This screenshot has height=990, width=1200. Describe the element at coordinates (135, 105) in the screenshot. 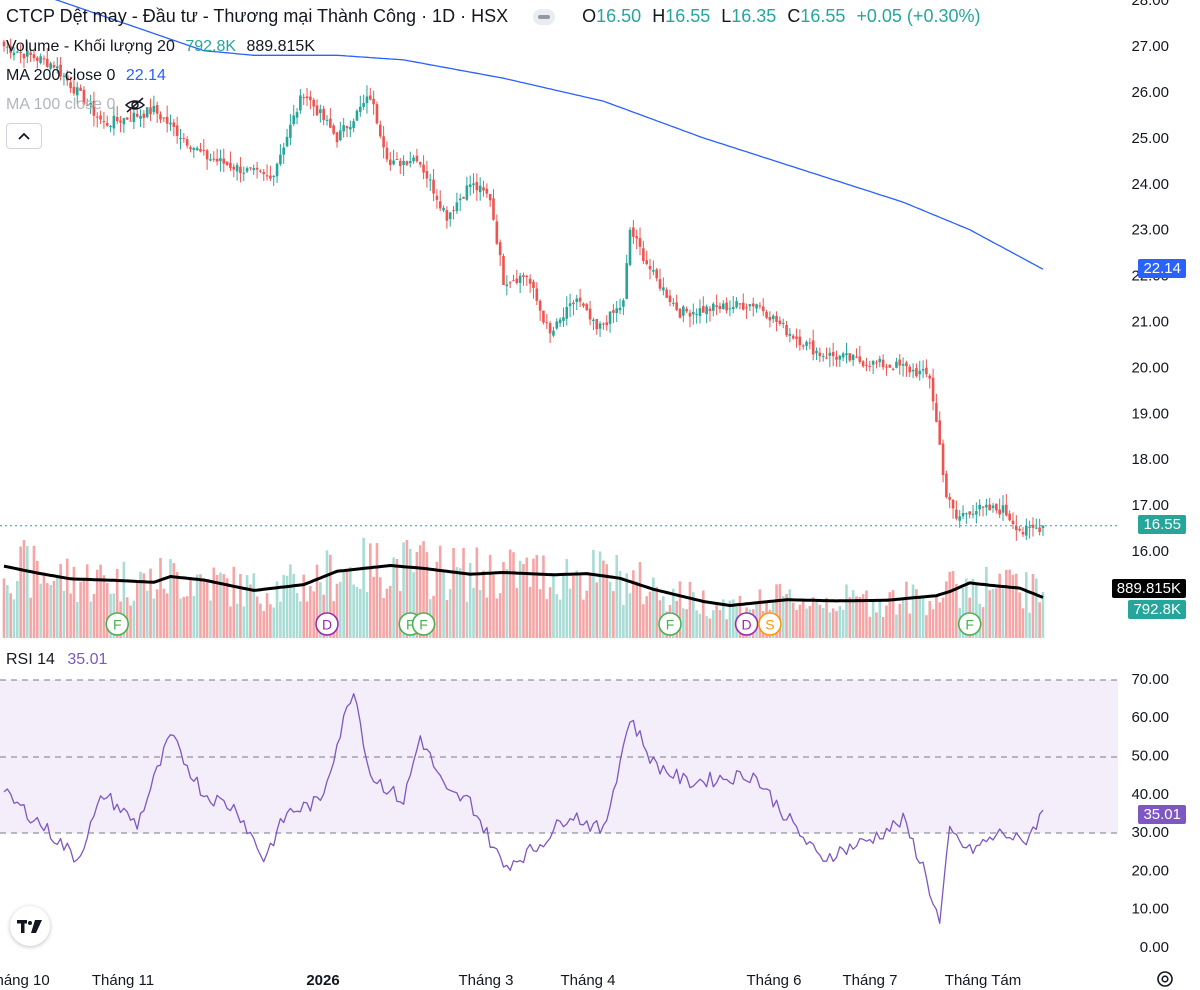

I see `eye-hidden-icon` at that location.